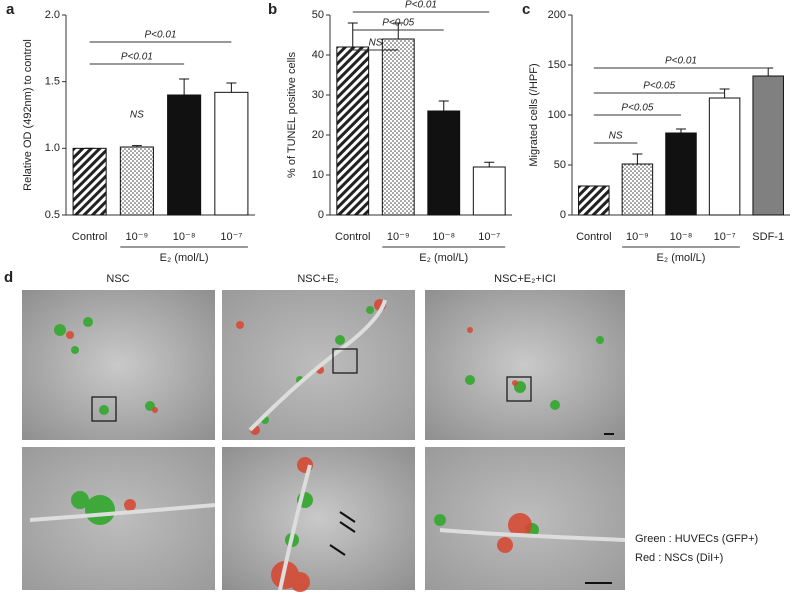  I want to click on y-tick-label: 30, so click(318, 95).